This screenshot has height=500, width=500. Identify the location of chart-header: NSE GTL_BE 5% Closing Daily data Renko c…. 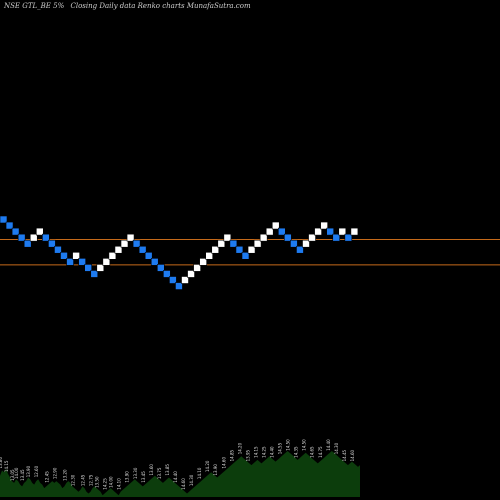
(127, 6).